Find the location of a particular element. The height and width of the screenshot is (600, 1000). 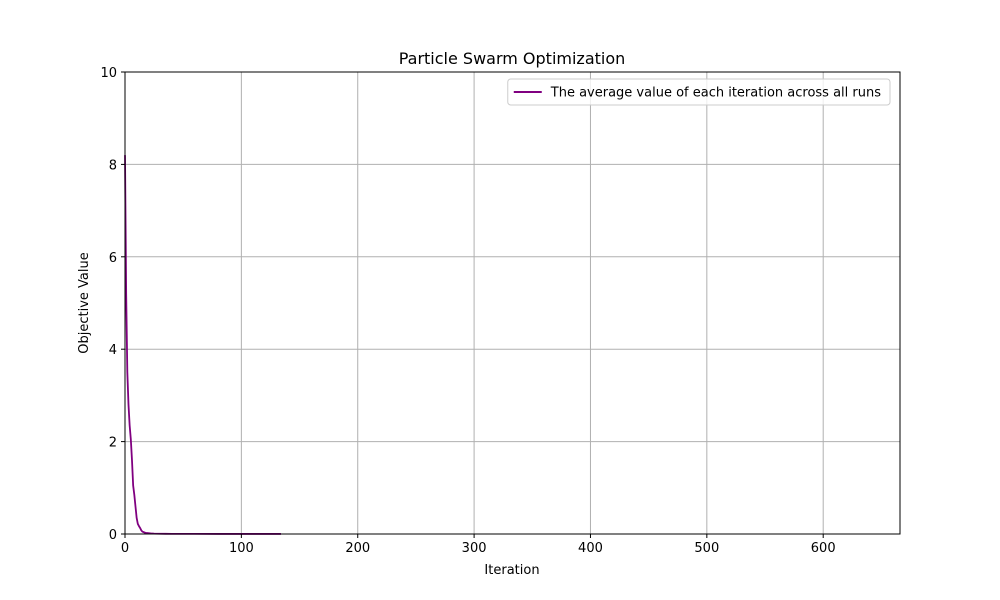

y-tick-label: 6 is located at coordinates (113, 258).